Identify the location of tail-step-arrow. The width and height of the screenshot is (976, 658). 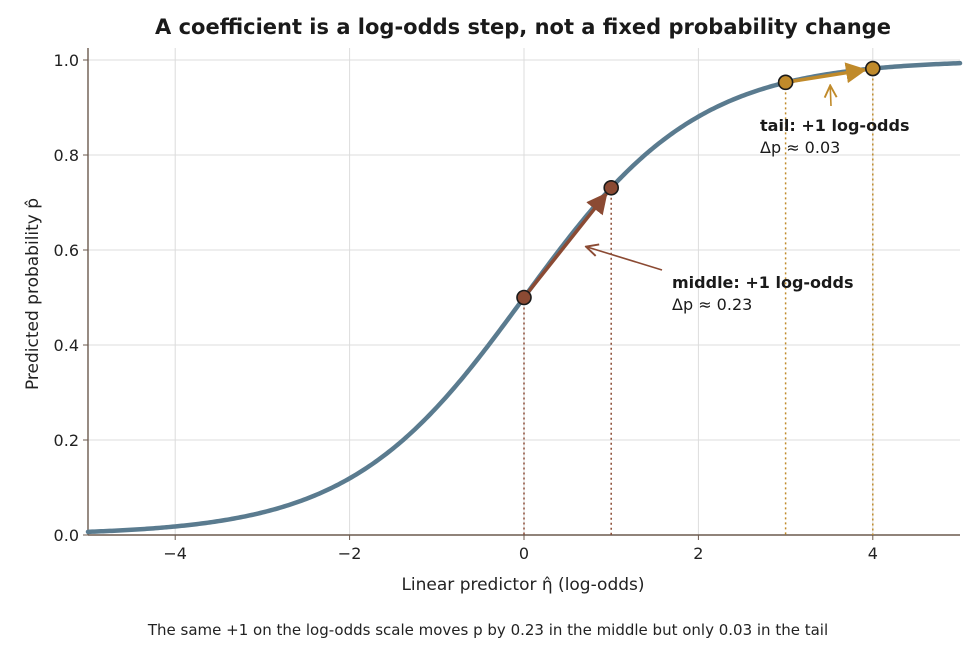
(829, 73).